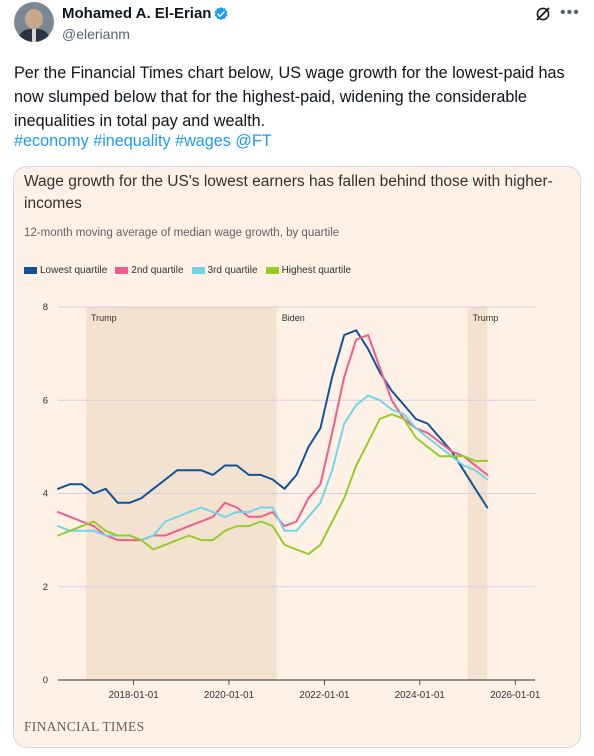  What do you see at coordinates (203, 141) in the screenshot?
I see `hashtag-wages: #wages` at bounding box center [203, 141].